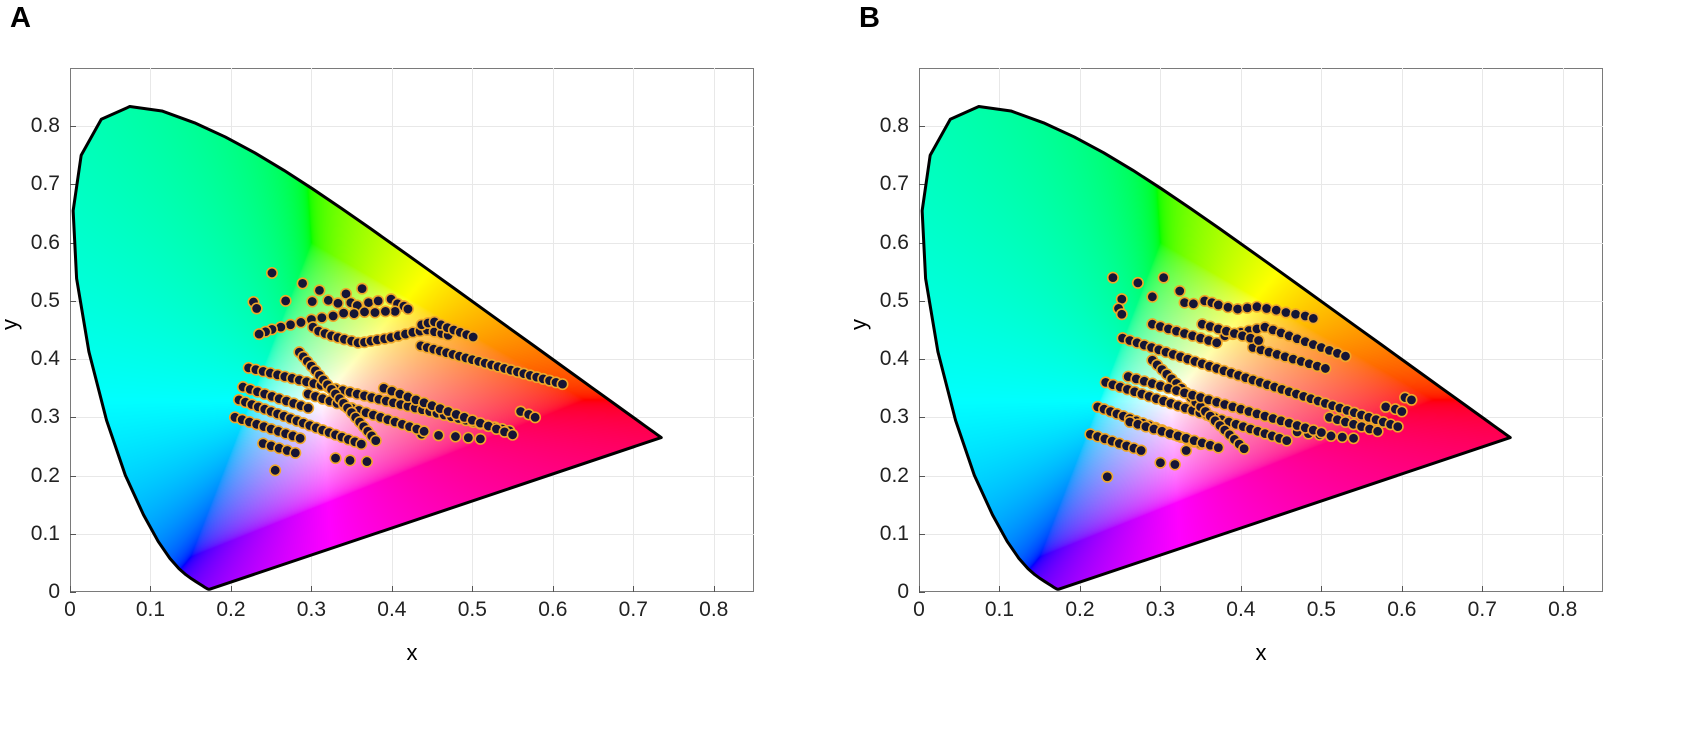 The width and height of the screenshot is (1699, 733). Describe the element at coordinates (1251, 377) in the screenshot. I see `panel-b-scatter` at that location.